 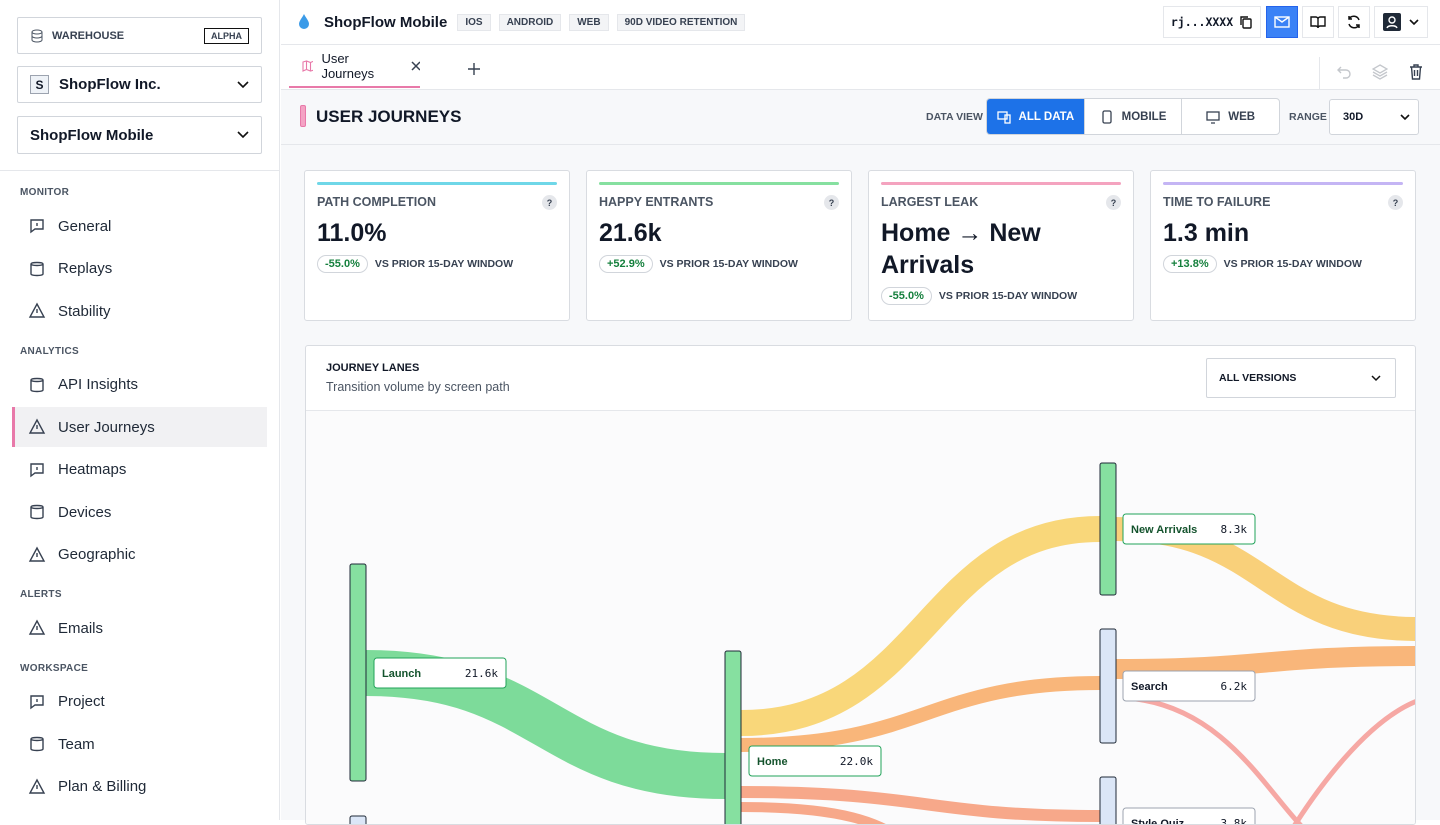 I want to click on data-view-toggle: ALL DATA MOBILE WEB, so click(x=1133, y=116).